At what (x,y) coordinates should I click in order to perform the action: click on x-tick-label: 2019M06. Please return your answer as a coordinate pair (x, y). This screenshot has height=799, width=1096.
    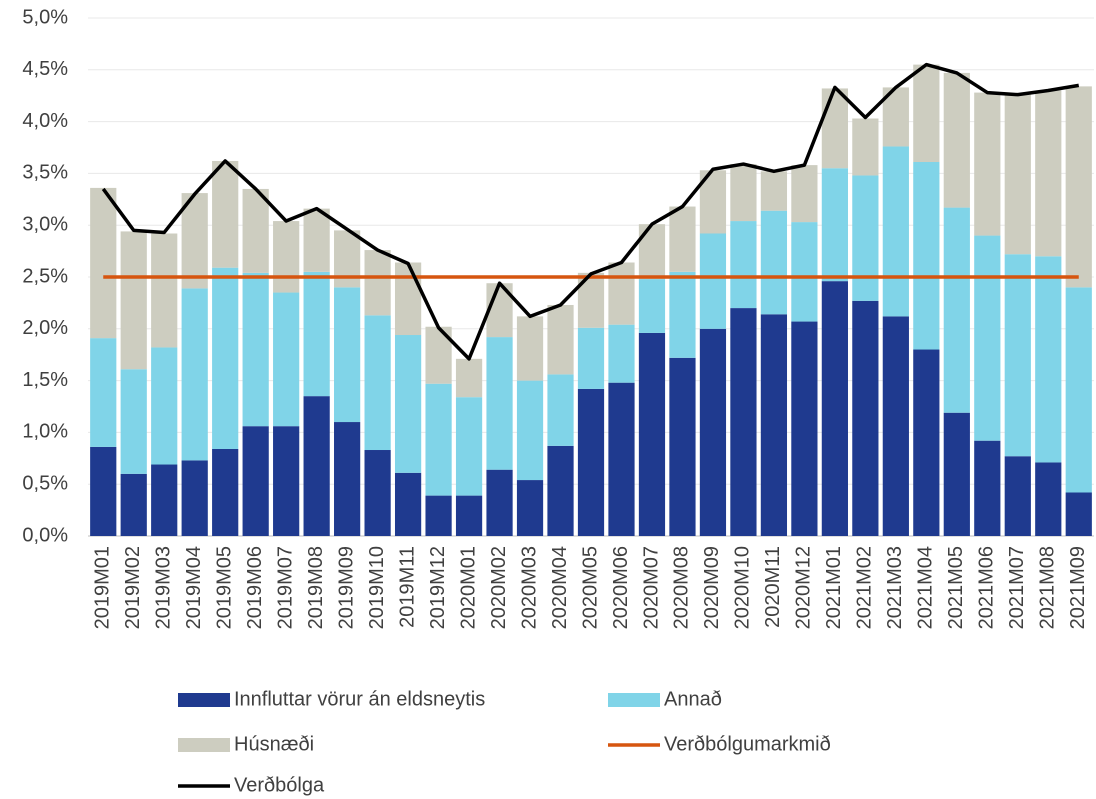
    Looking at the image, I should click on (255, 587).